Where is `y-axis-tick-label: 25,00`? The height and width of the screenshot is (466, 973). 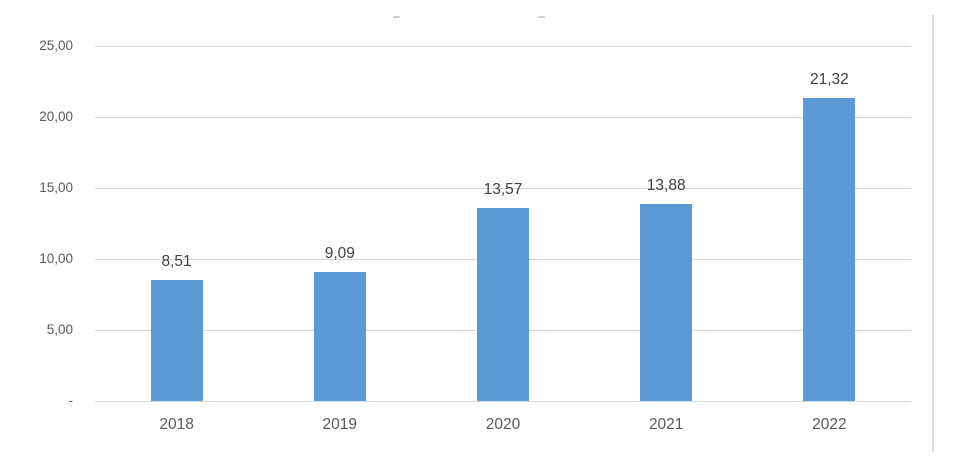 y-axis-tick-label: 25,00 is located at coordinates (56, 45).